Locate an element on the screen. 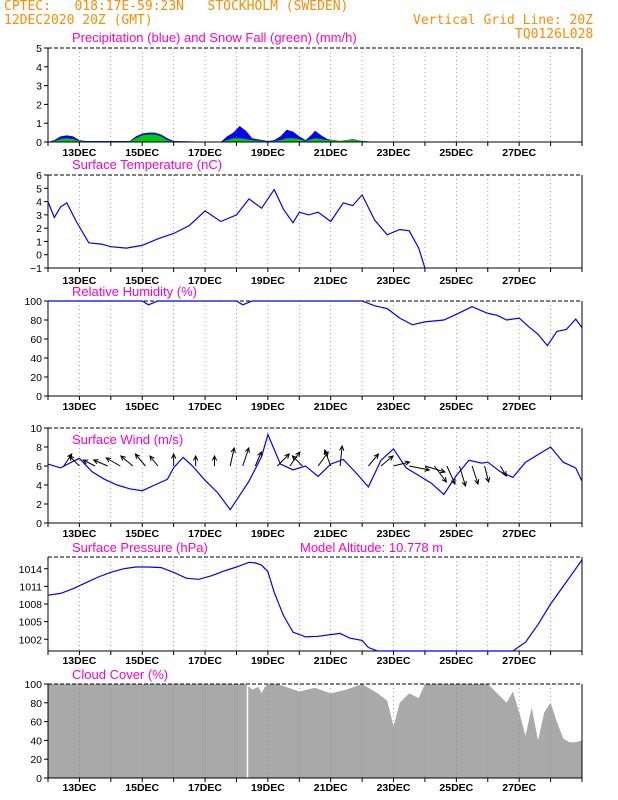 The height and width of the screenshot is (800, 618). y-tick-label: 10 is located at coordinates (36, 429).